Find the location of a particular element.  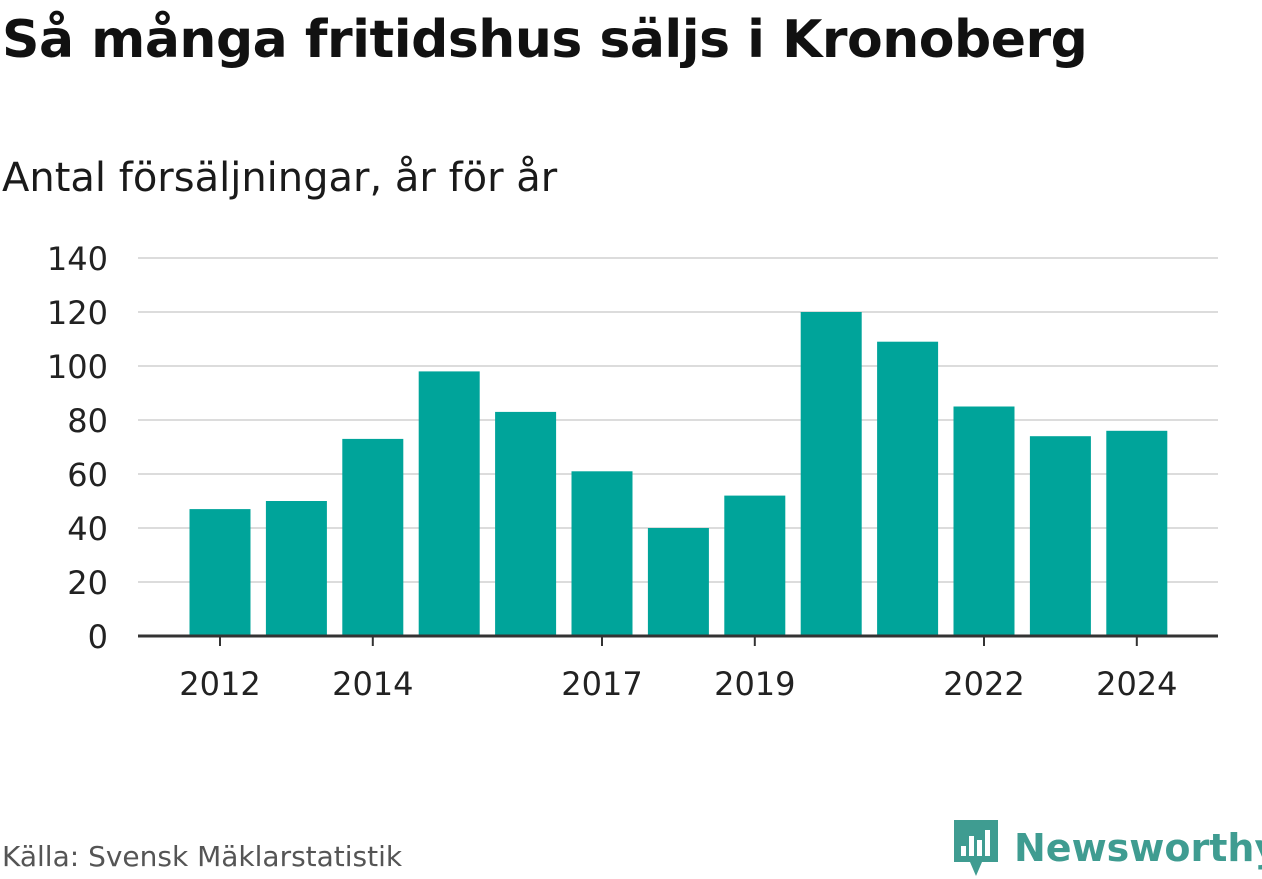

bar-2024 is located at coordinates (1137, 533).